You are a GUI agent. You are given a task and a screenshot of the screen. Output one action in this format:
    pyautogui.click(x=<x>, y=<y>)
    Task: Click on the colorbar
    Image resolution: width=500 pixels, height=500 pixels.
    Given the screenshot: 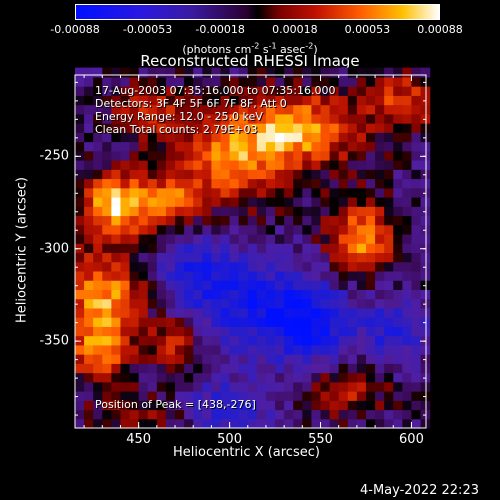 What is the action you would take?
    pyautogui.click(x=257, y=12)
    